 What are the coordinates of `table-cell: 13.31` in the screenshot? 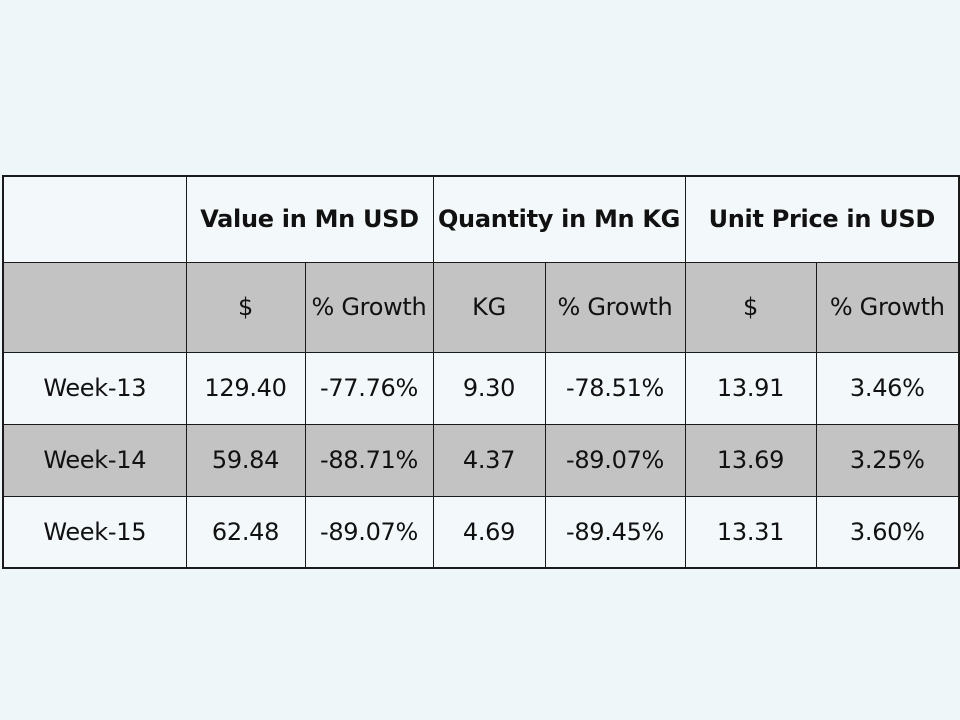 It's located at (750, 532).